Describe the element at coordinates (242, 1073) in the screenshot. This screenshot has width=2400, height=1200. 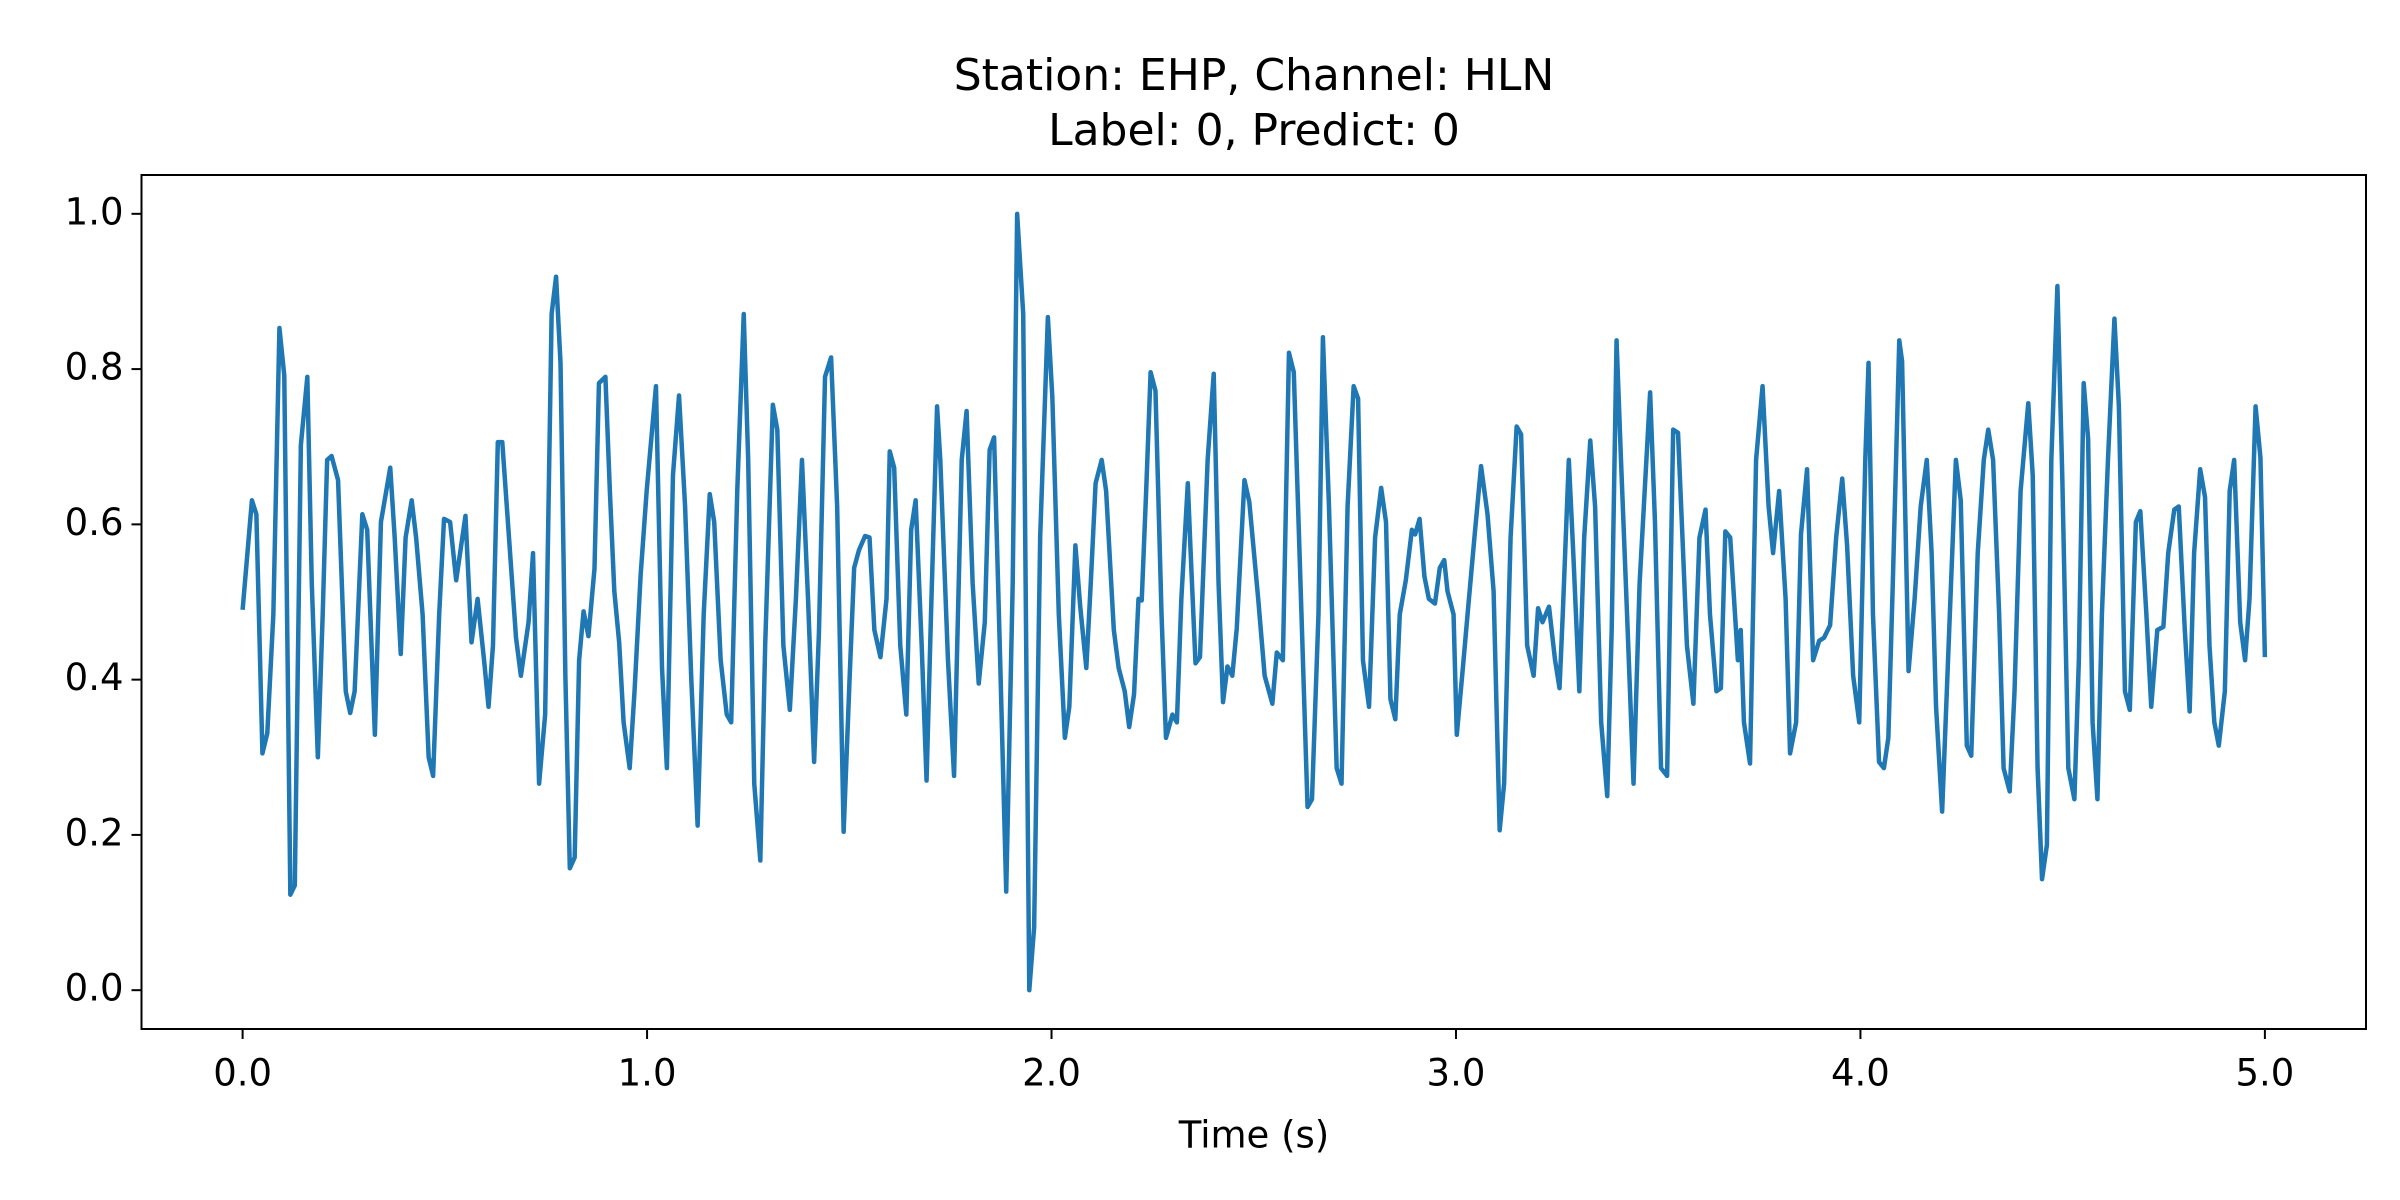
I see `x-tick-label: 0.0` at that location.